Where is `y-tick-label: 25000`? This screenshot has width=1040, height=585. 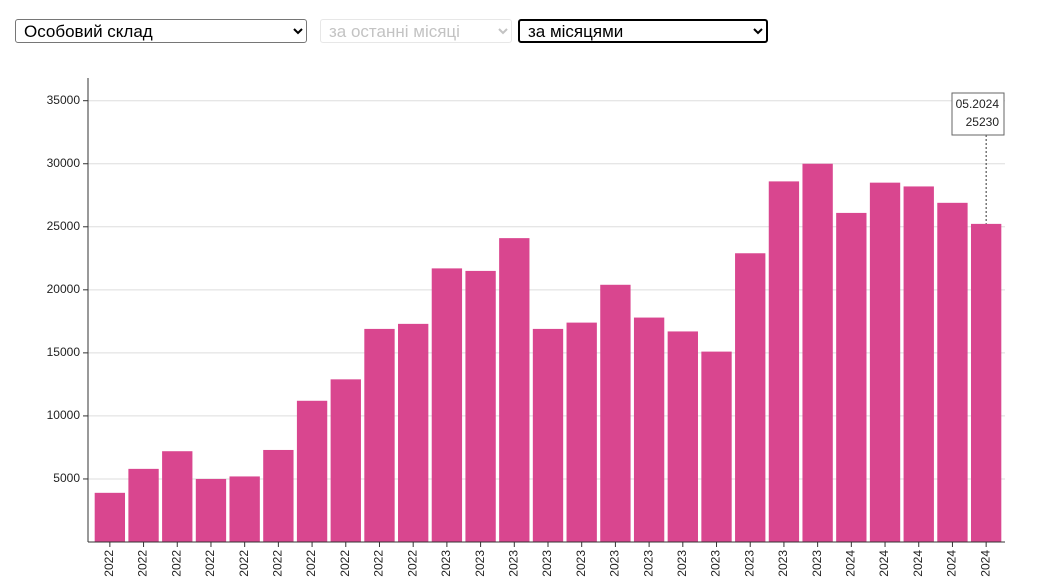 y-tick-label: 25000 is located at coordinates (64, 226).